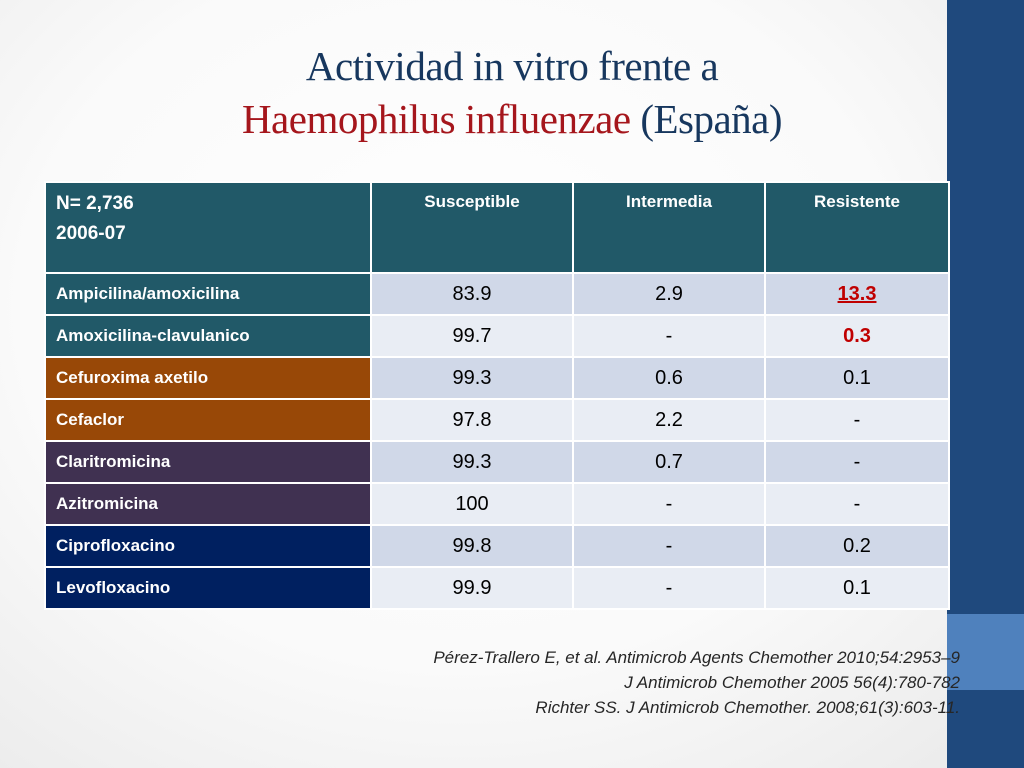 This screenshot has height=768, width=1024. What do you see at coordinates (857, 294) in the screenshot?
I see `cell-resistente: 13.3` at bounding box center [857, 294].